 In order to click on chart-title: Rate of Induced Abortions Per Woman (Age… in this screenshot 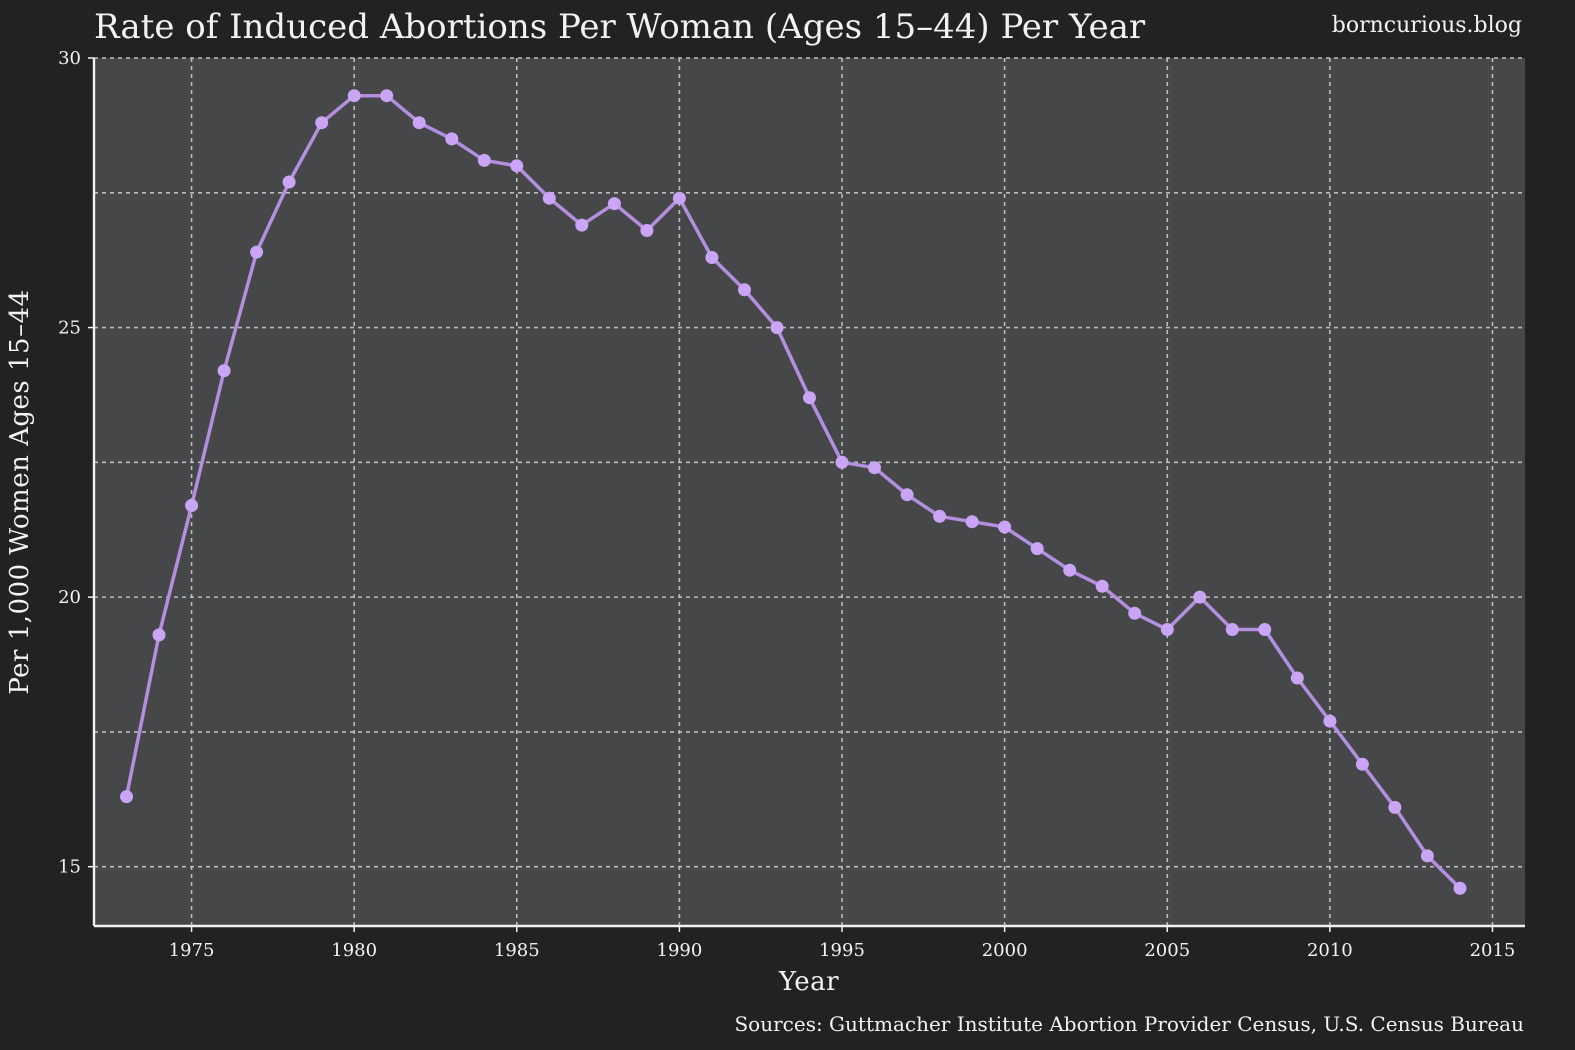, I will do `click(620, 27)`.